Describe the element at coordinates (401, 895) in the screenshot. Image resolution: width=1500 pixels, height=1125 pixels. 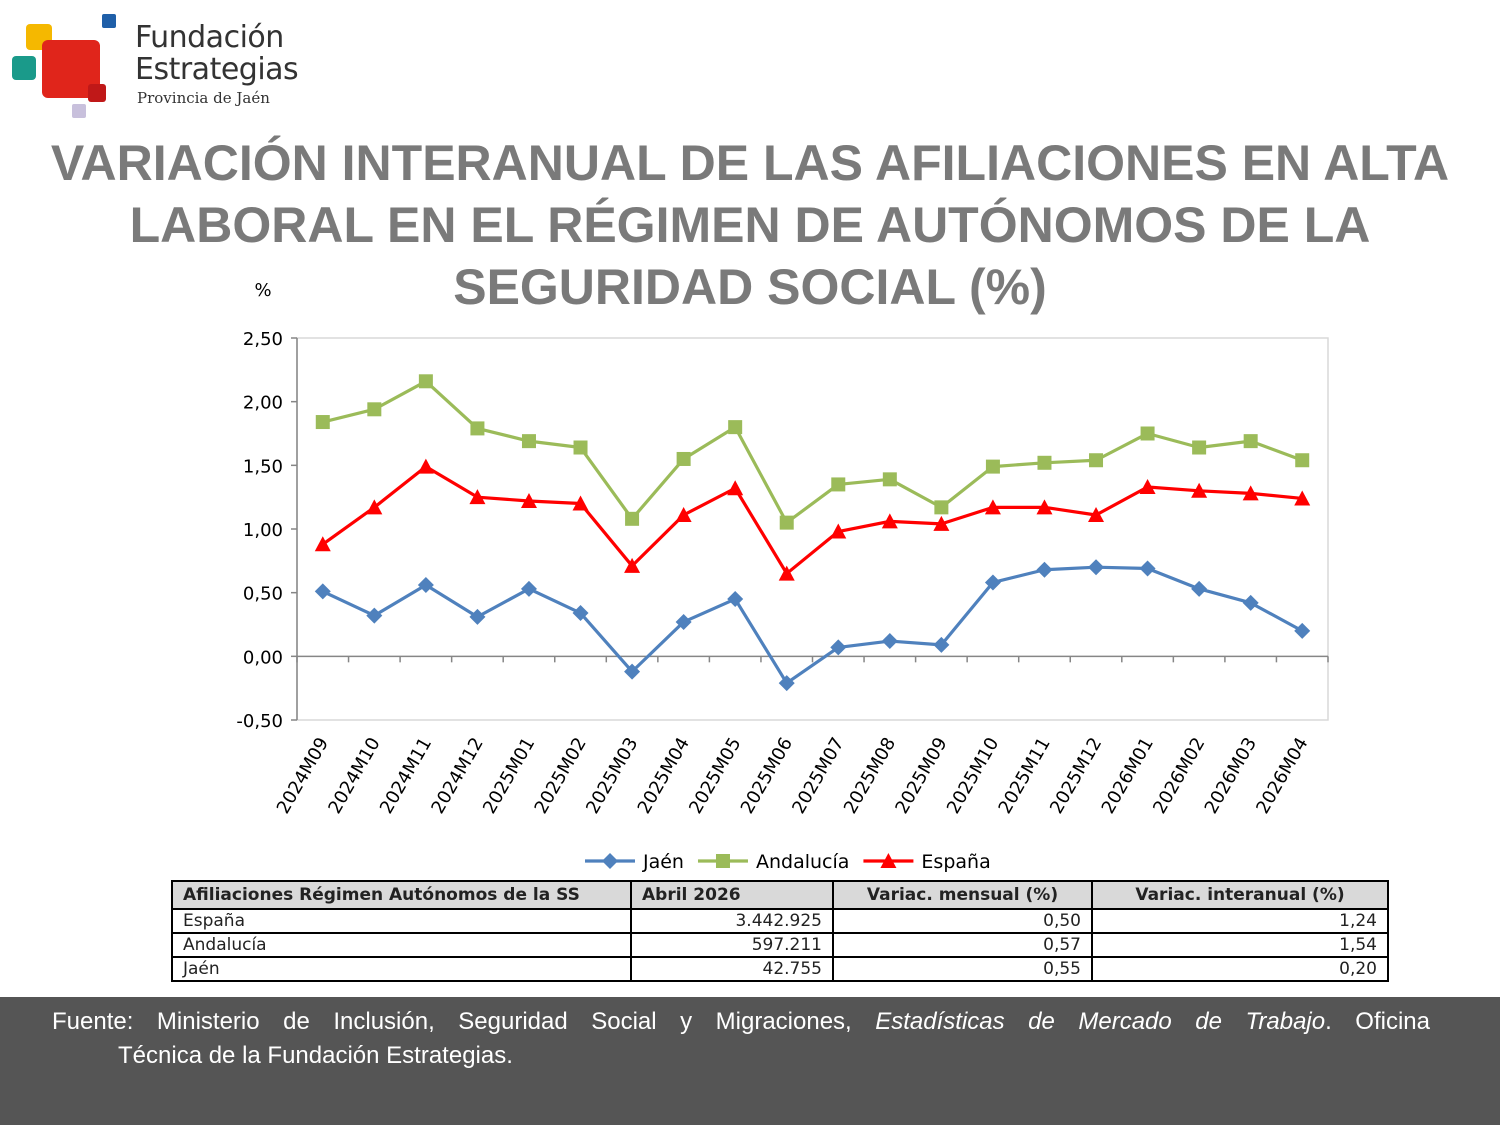
I see `table-header: Afiliaciones Régimen Autónomos de la SS` at that location.